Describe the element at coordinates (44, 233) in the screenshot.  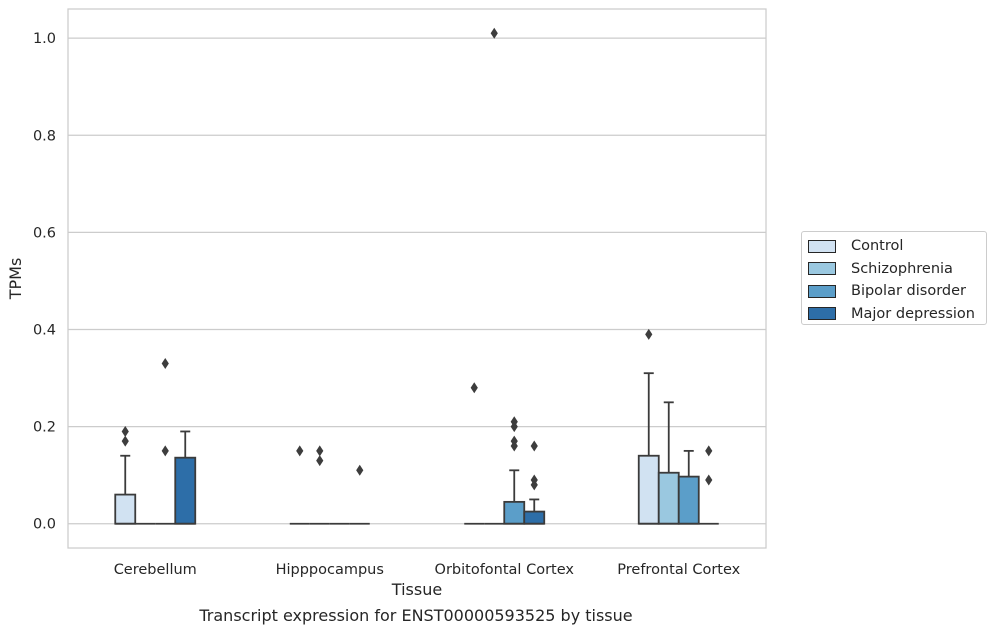
I see `y-tick-label: 0.6` at that location.